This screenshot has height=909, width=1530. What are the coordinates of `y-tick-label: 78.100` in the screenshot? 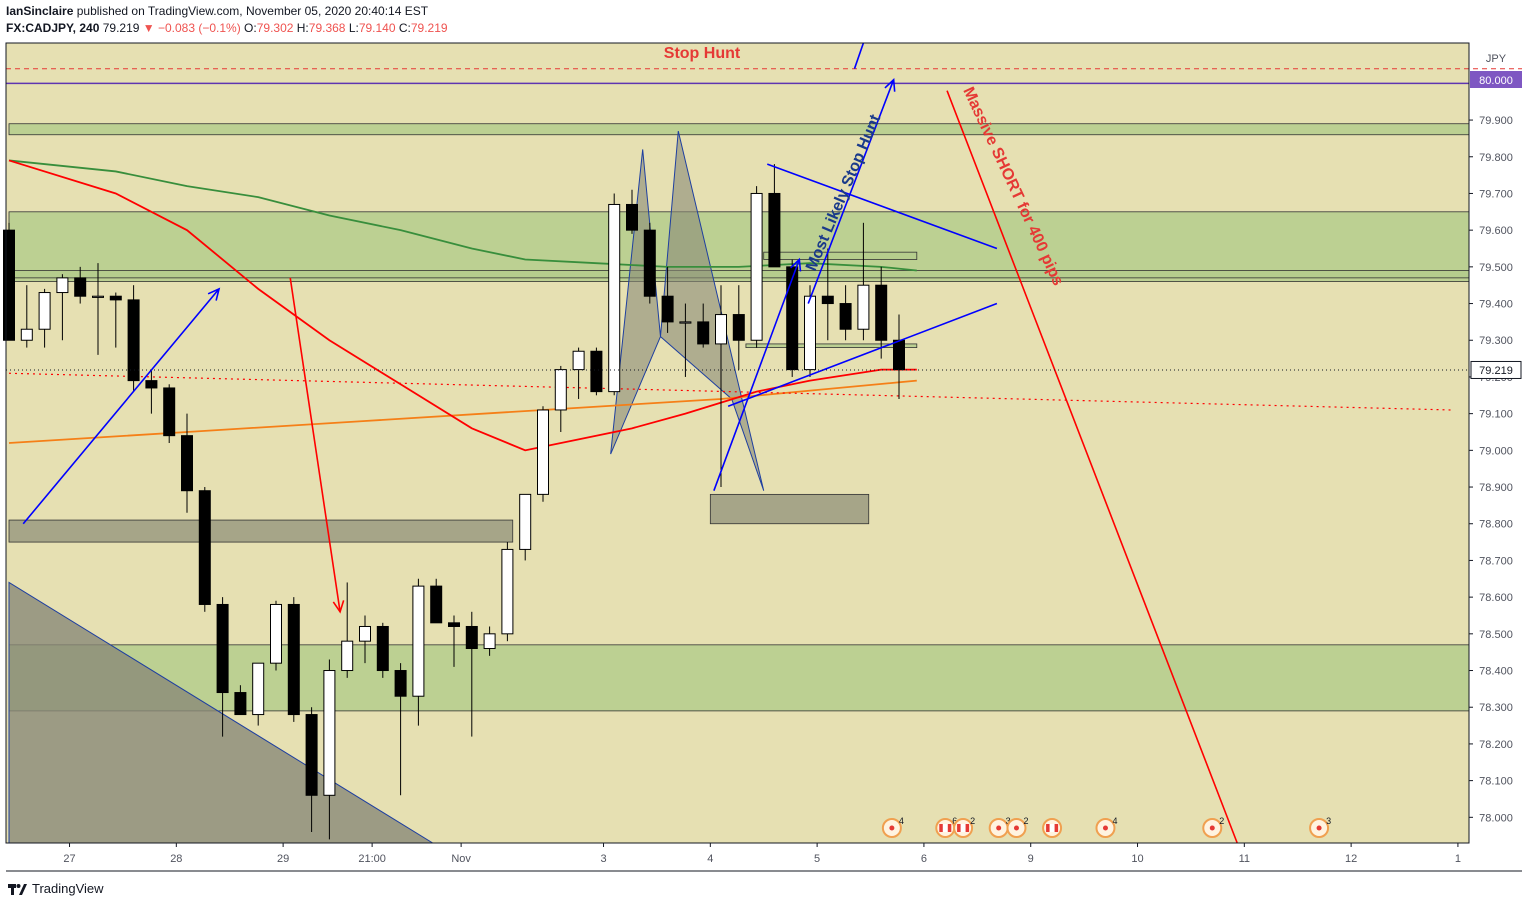 It's located at (1496, 782).